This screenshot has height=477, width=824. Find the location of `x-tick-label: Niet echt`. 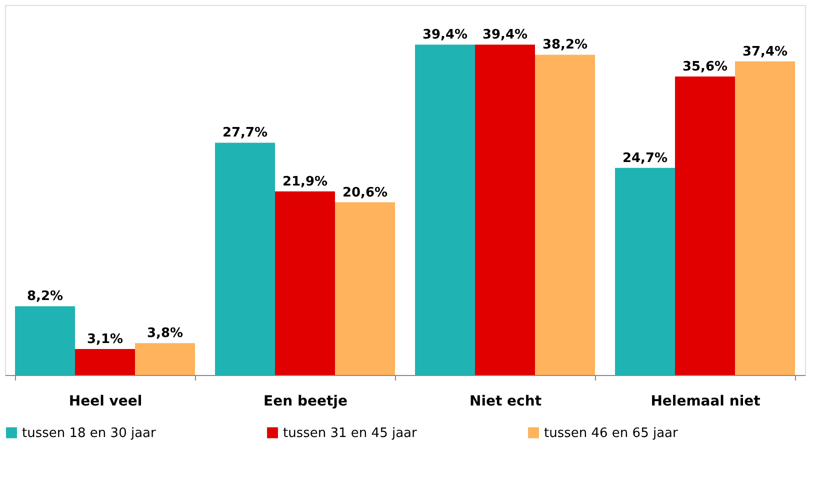

x-tick-label: Niet echt is located at coordinates (505, 402).